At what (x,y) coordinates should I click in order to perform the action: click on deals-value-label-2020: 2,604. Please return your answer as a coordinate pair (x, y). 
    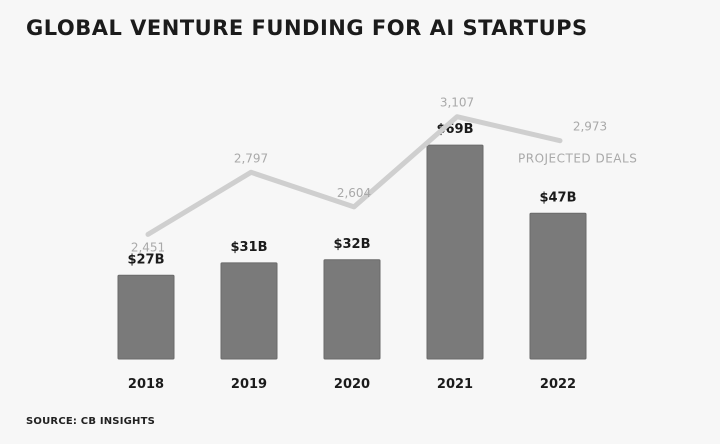
    Looking at the image, I should click on (354, 193).